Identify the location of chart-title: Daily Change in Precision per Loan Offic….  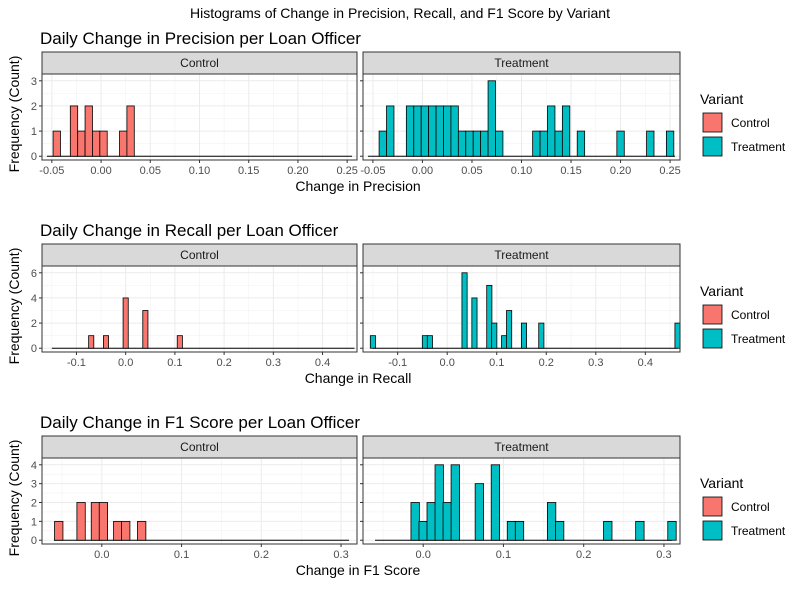
(200, 38).